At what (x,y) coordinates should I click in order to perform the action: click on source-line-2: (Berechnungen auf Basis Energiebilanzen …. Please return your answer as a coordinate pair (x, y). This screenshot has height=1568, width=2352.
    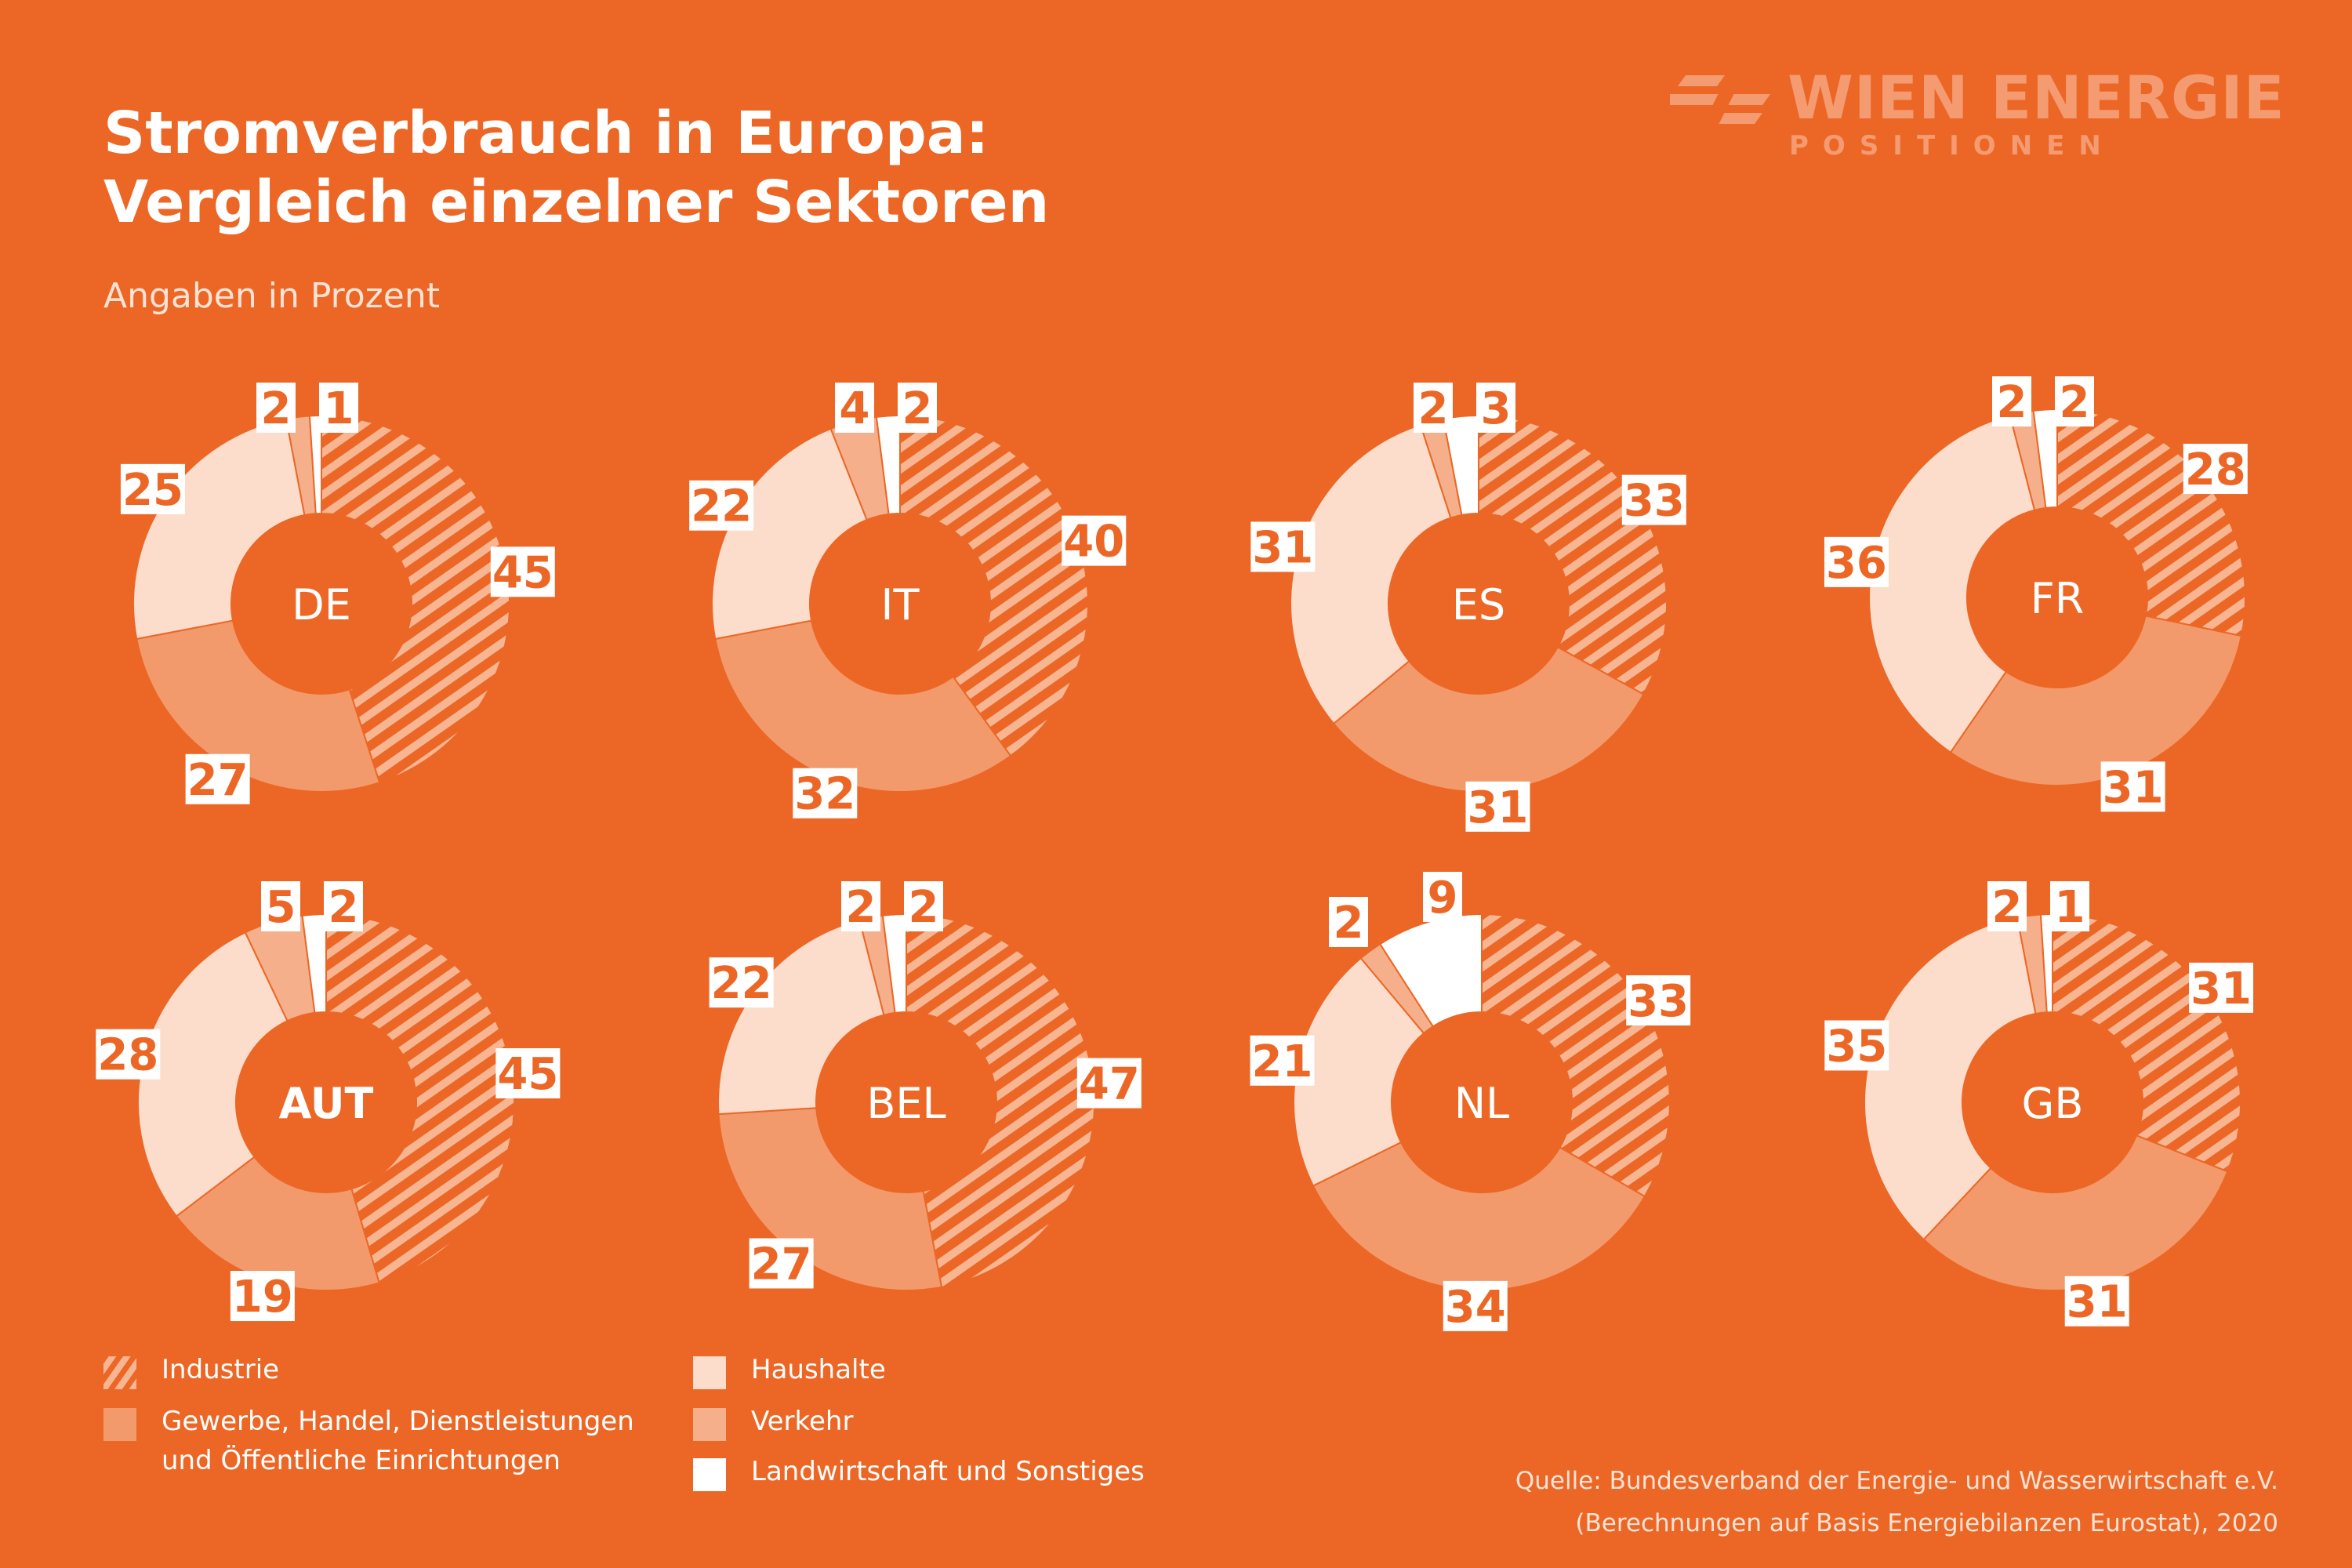
    Looking at the image, I should click on (1926, 1523).